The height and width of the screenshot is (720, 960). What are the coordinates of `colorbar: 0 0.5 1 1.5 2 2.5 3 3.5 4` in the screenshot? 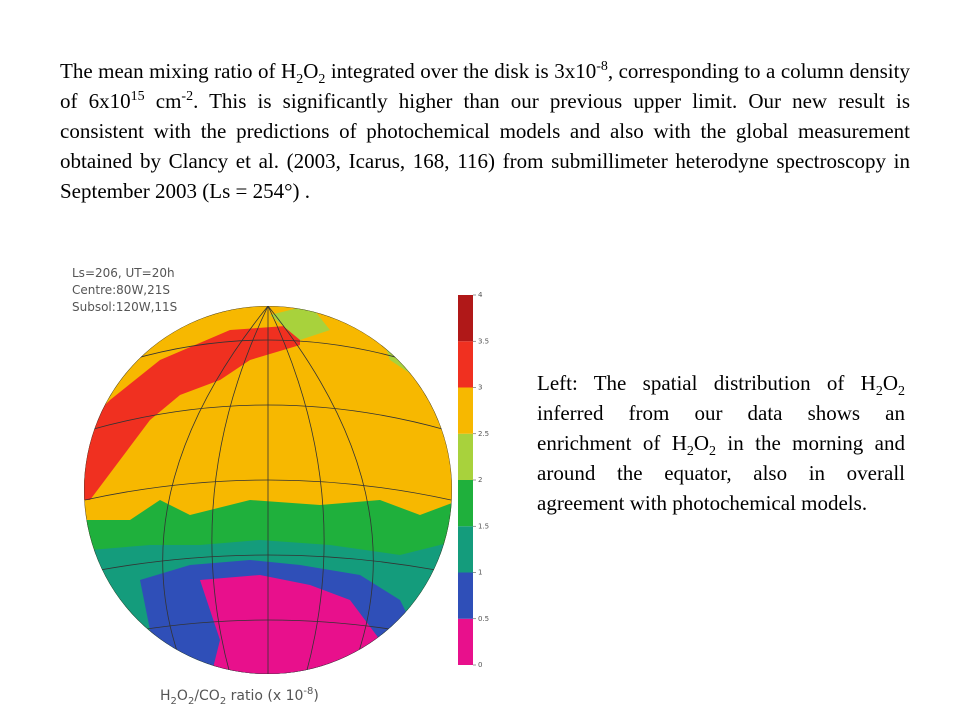 It's located at (473, 480).